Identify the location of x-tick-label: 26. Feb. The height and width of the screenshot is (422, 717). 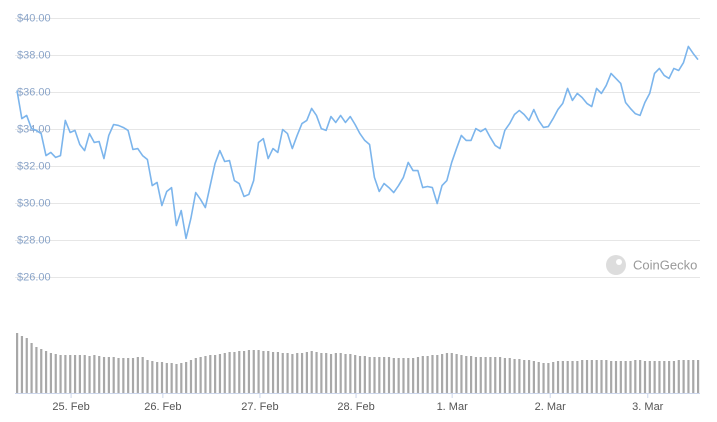
(162, 407).